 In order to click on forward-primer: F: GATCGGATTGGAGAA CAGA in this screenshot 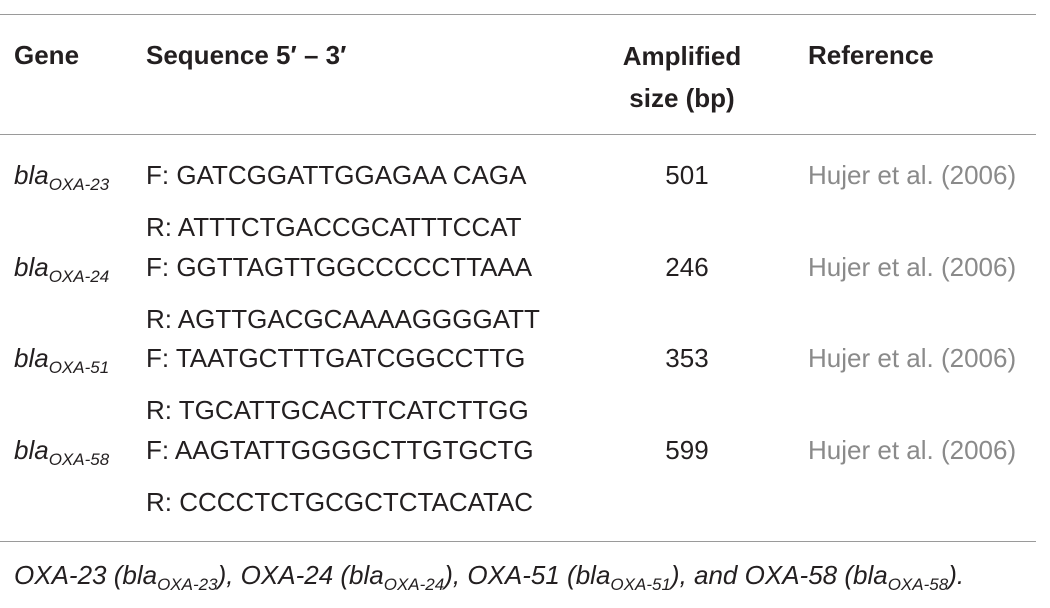, I will do `click(336, 175)`.